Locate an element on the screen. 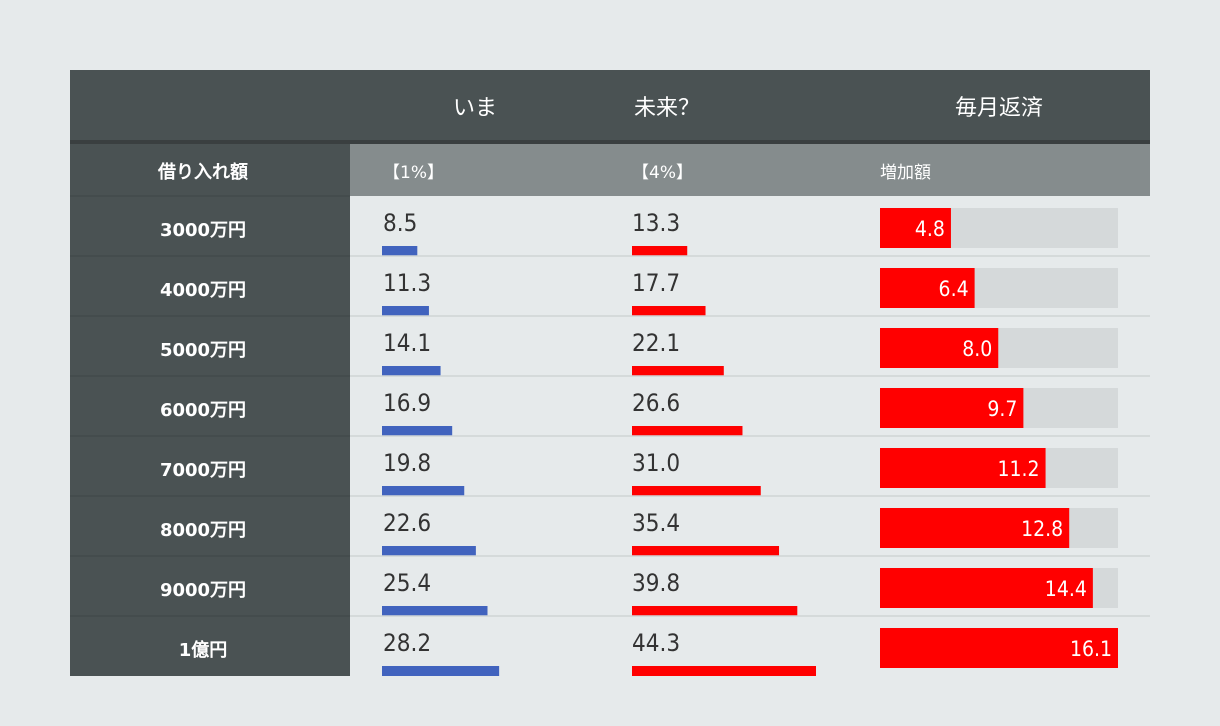  row-label-8: 1億円 is located at coordinates (203, 650).